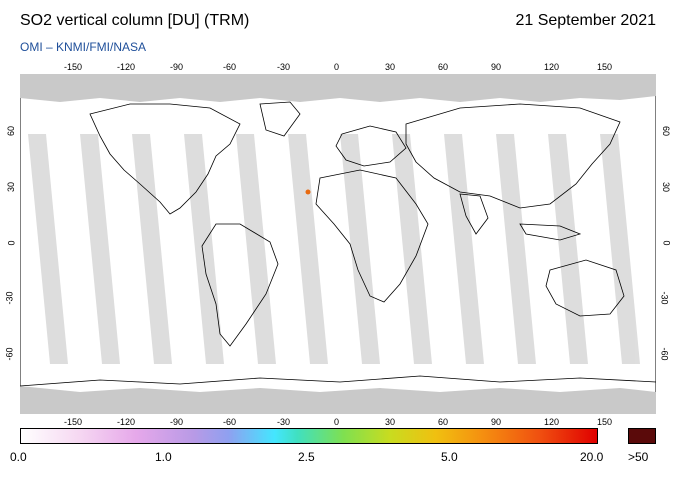 The image size is (676, 480). What do you see at coordinates (449, 457) in the screenshot?
I see `colorbar-label: 5.0` at bounding box center [449, 457].